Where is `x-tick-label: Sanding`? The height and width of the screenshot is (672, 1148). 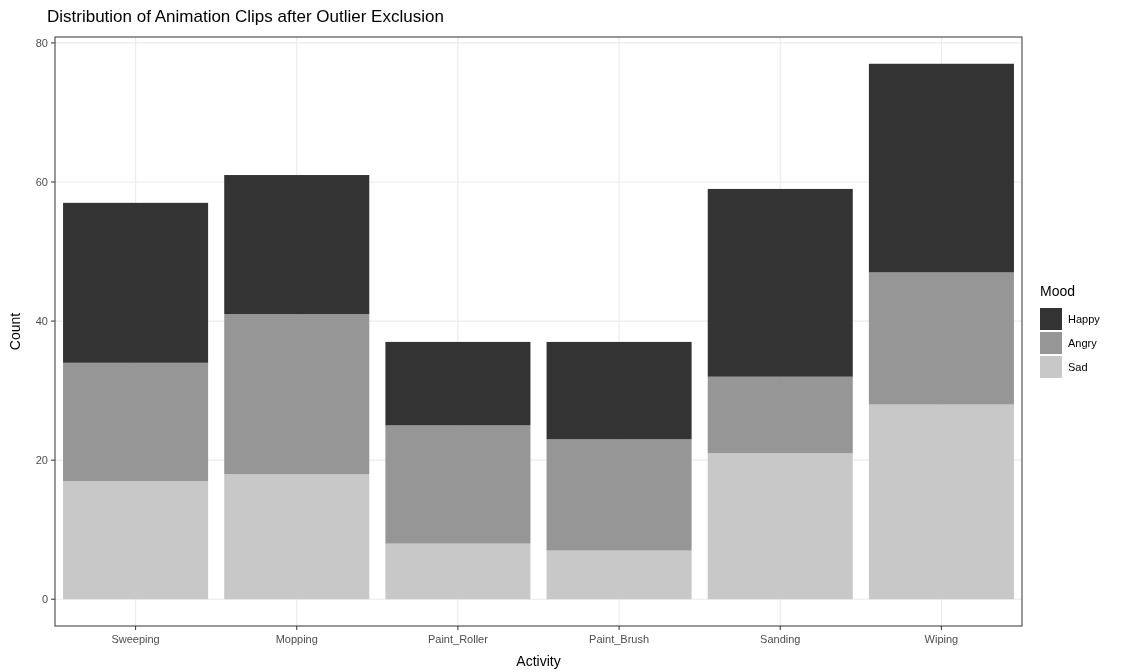
x-tick-label: Sanding is located at coordinates (780, 639).